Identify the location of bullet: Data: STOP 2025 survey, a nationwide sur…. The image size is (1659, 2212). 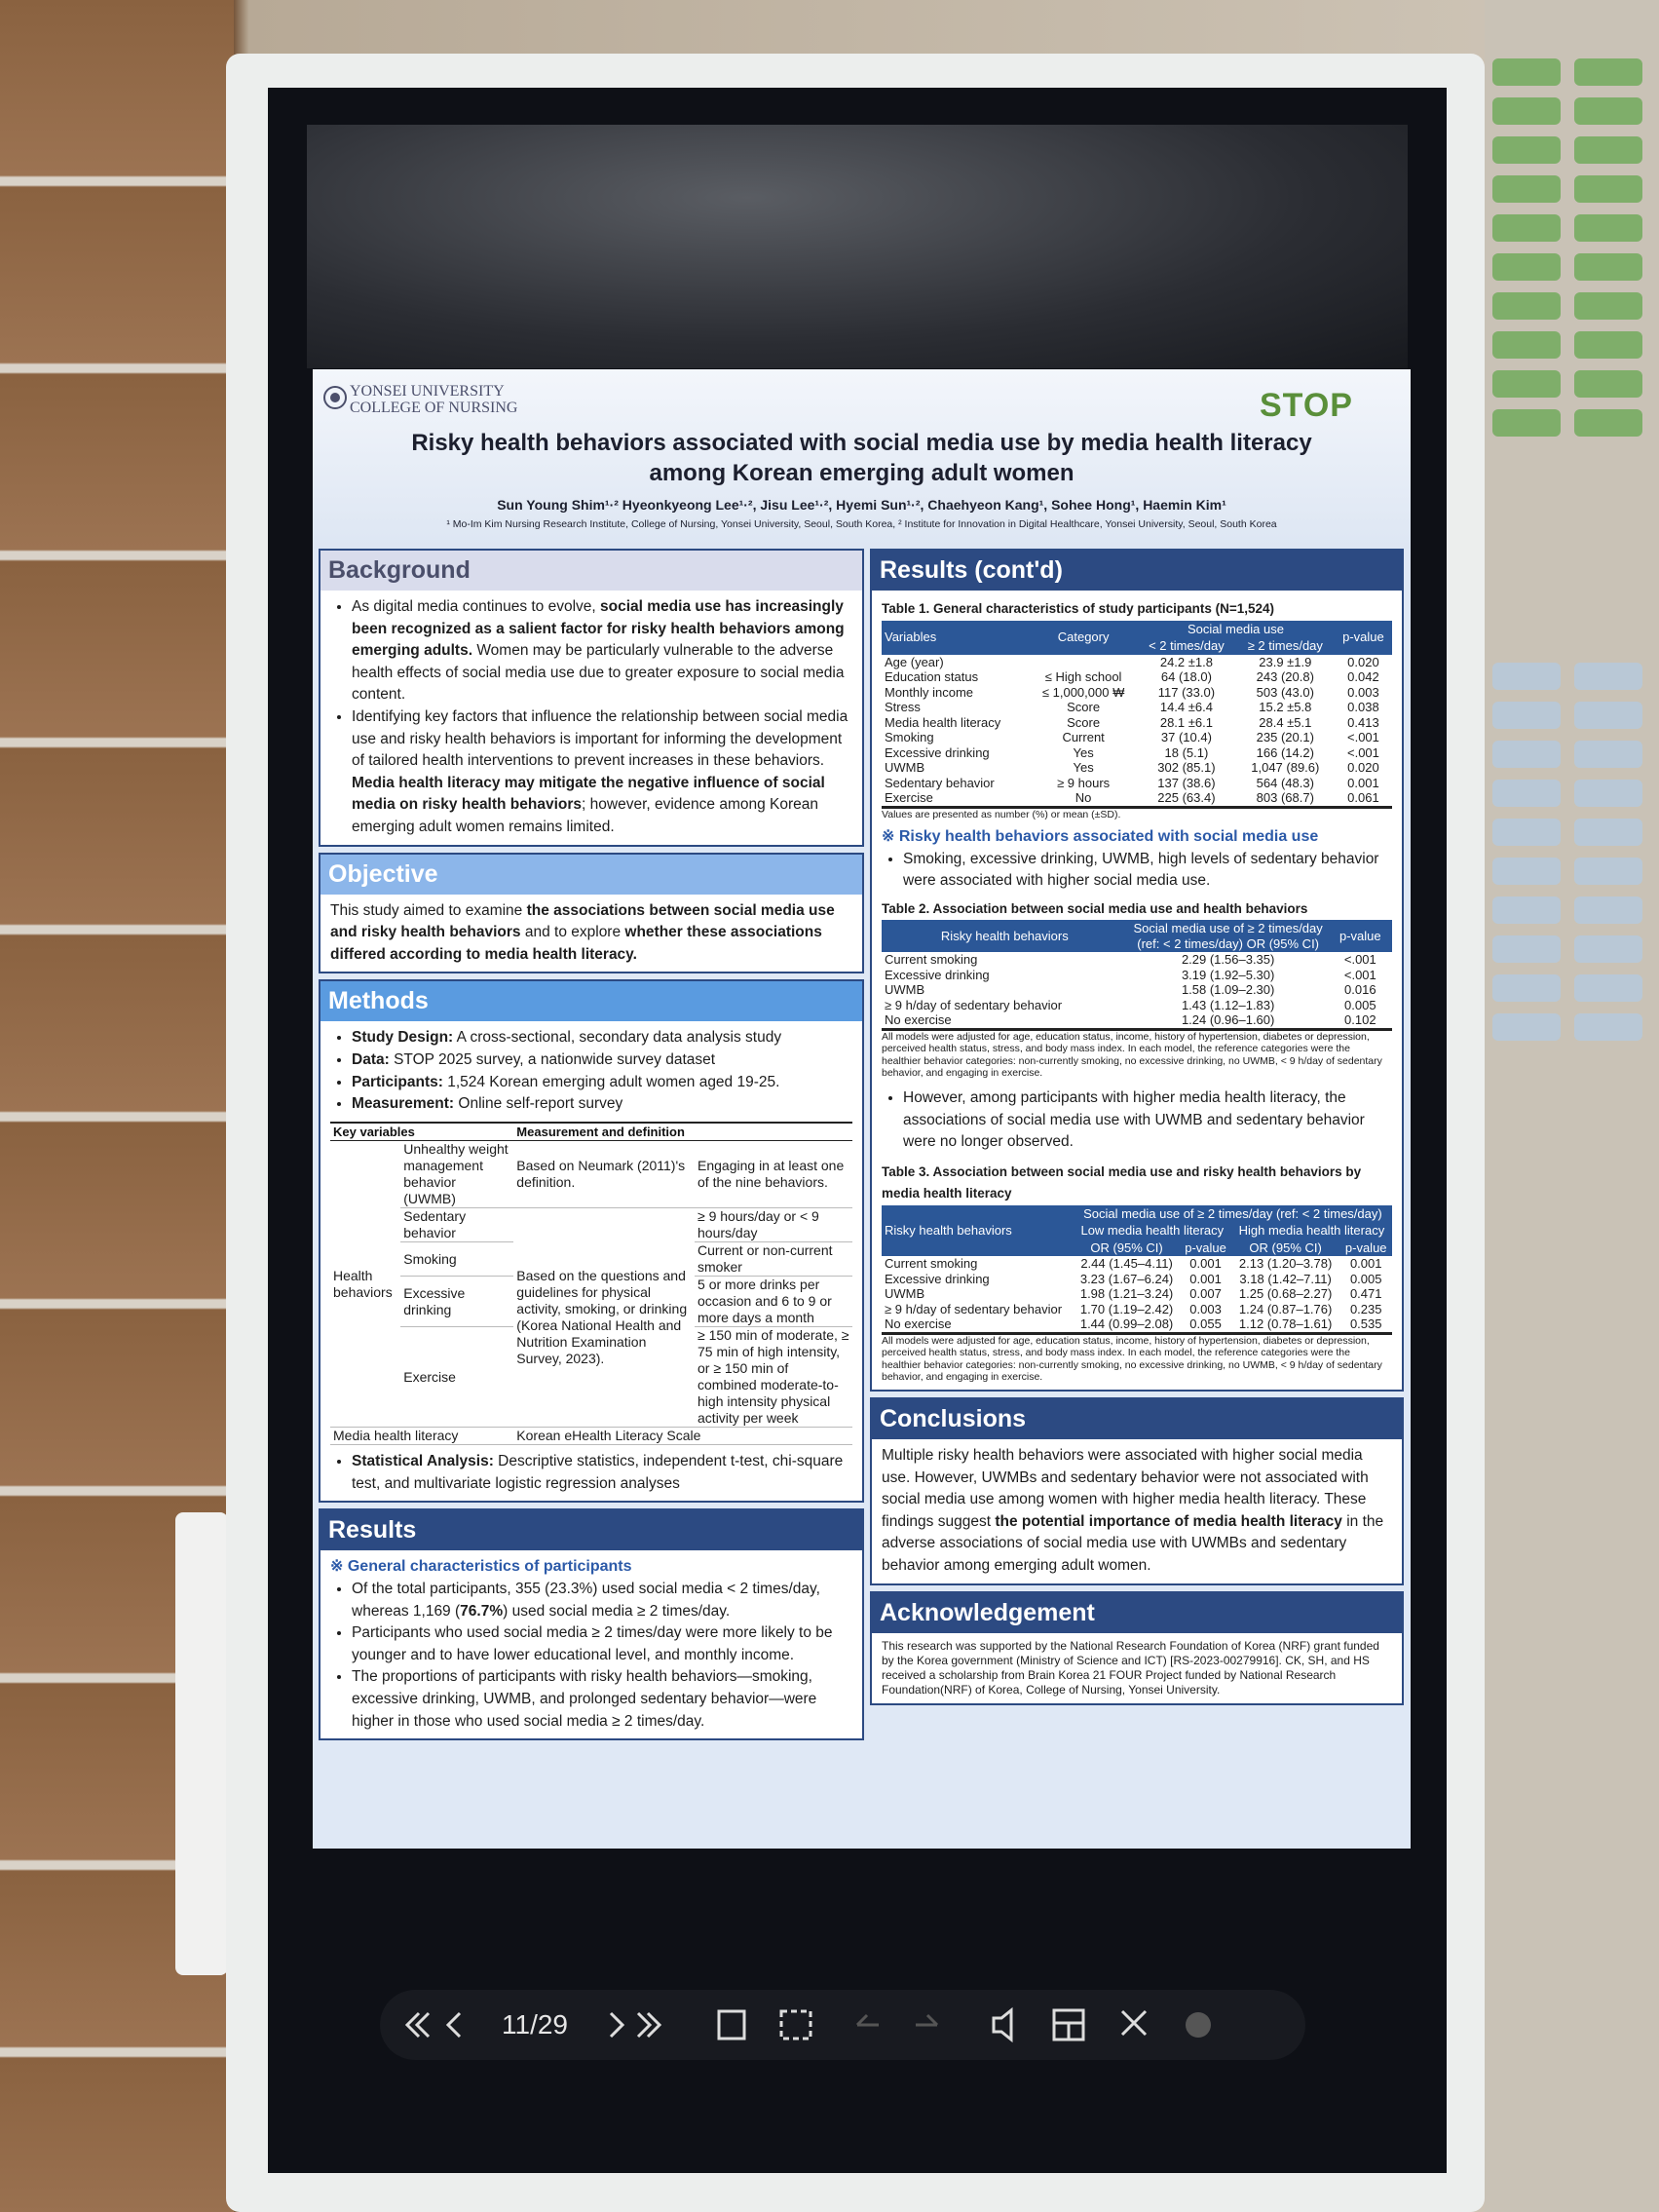
(602, 1061).